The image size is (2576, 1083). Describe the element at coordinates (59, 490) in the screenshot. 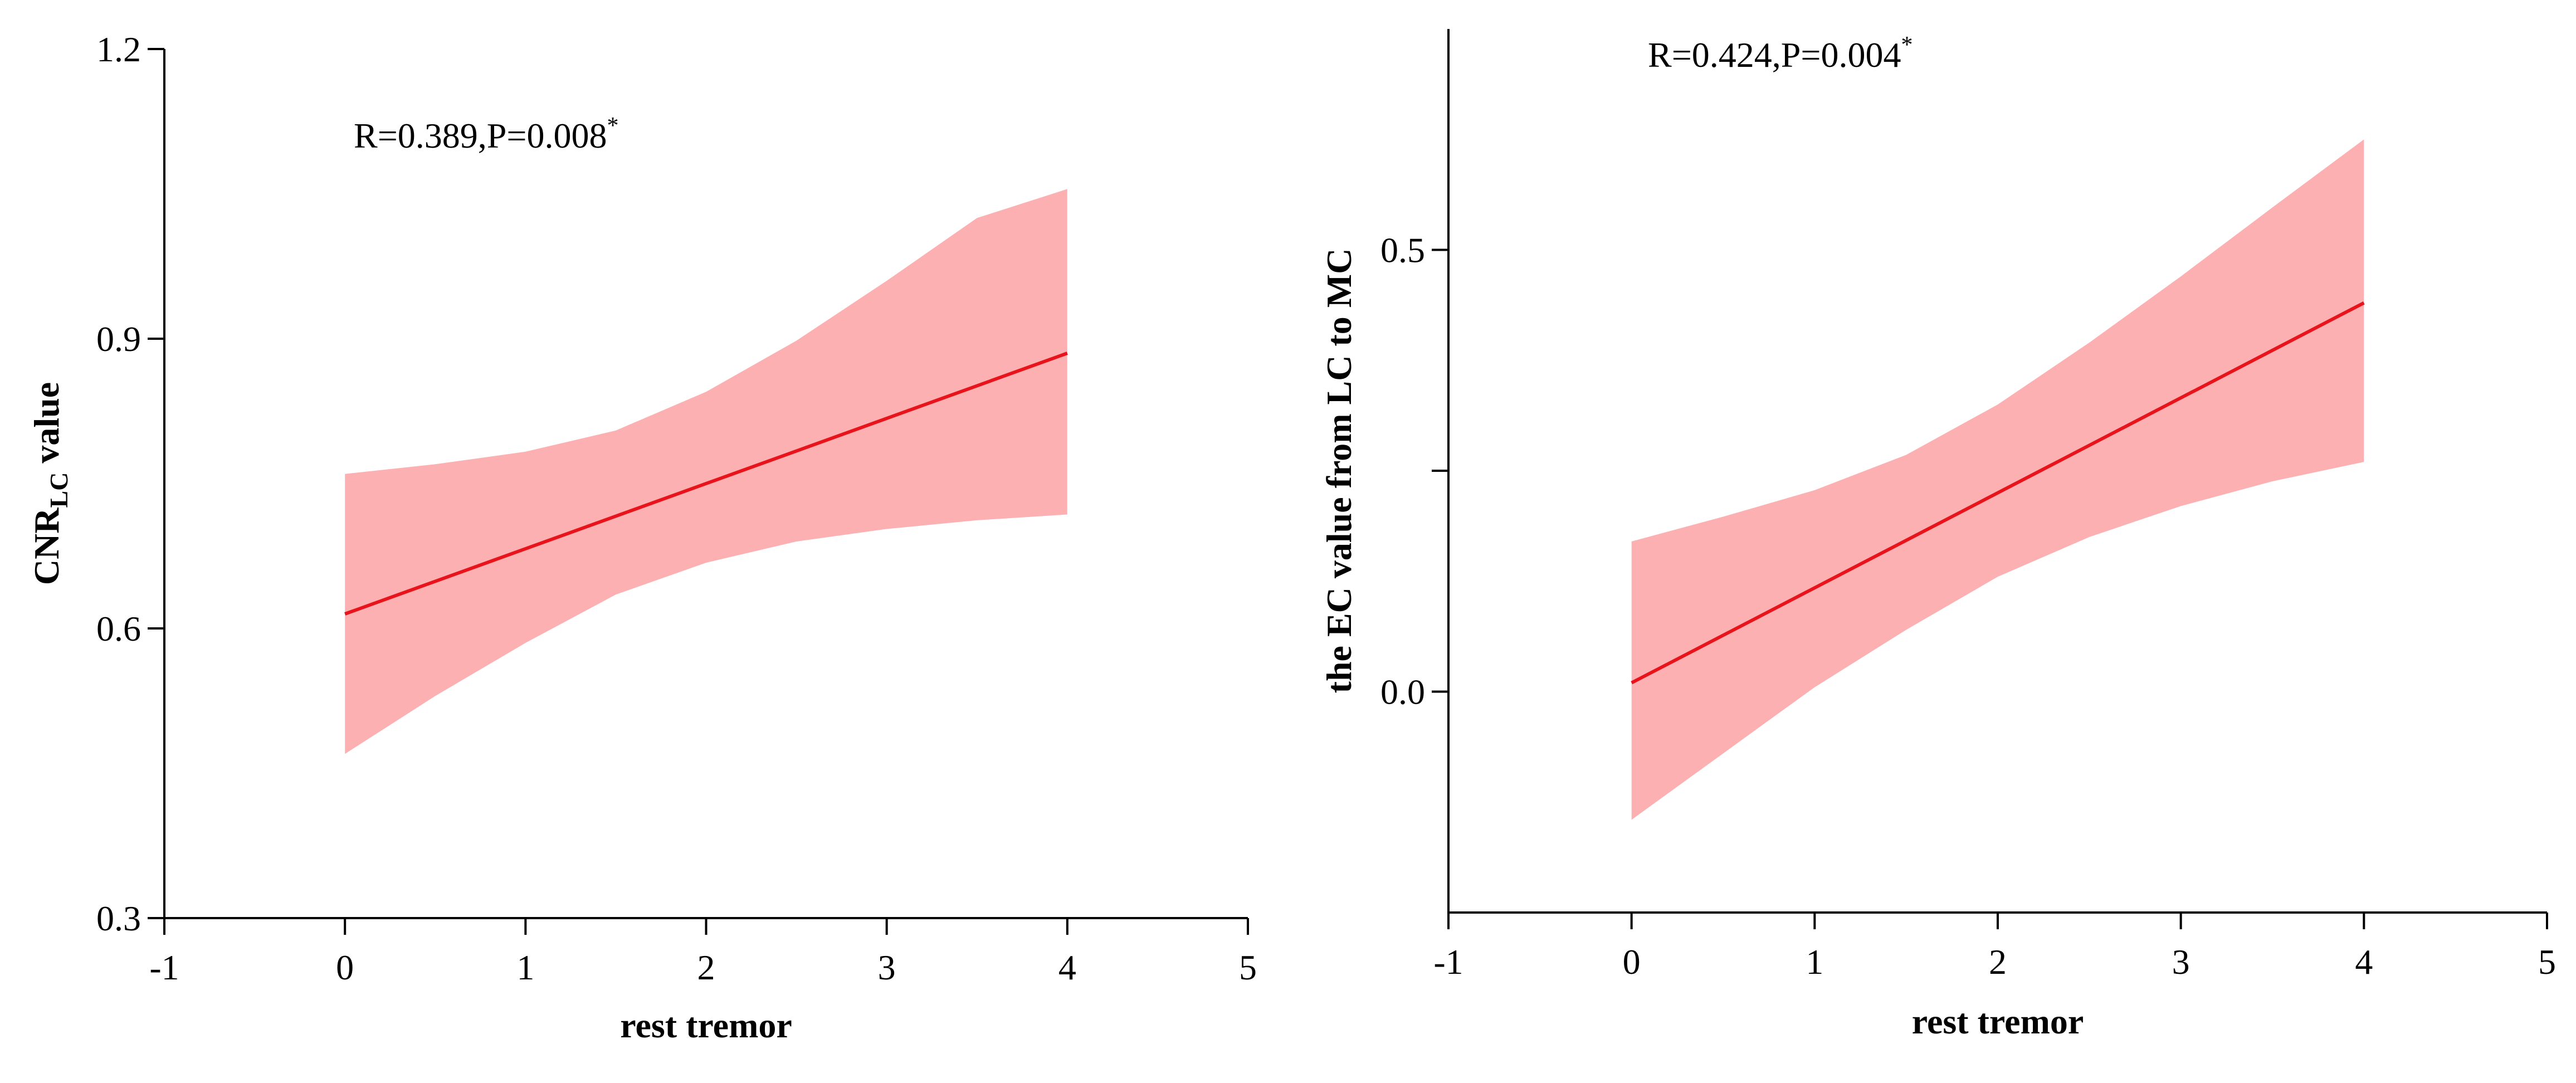

I see `y-axis-title-subscript: LC` at that location.